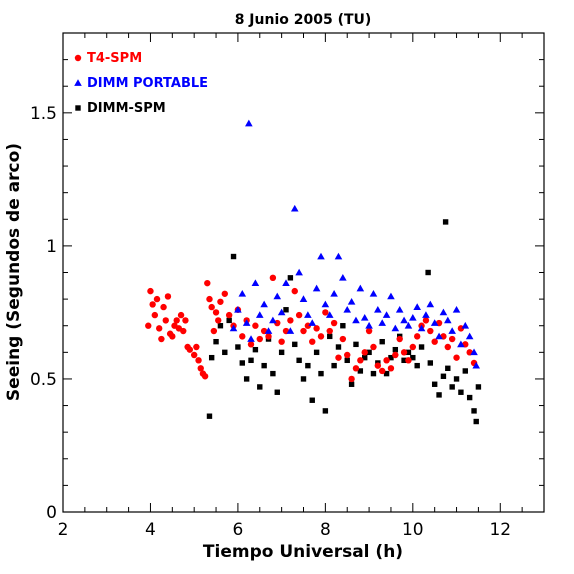 This screenshot has width=574, height=574. Describe the element at coordinates (126, 108) in the screenshot. I see `legend-label: DIMM-SPM` at that location.